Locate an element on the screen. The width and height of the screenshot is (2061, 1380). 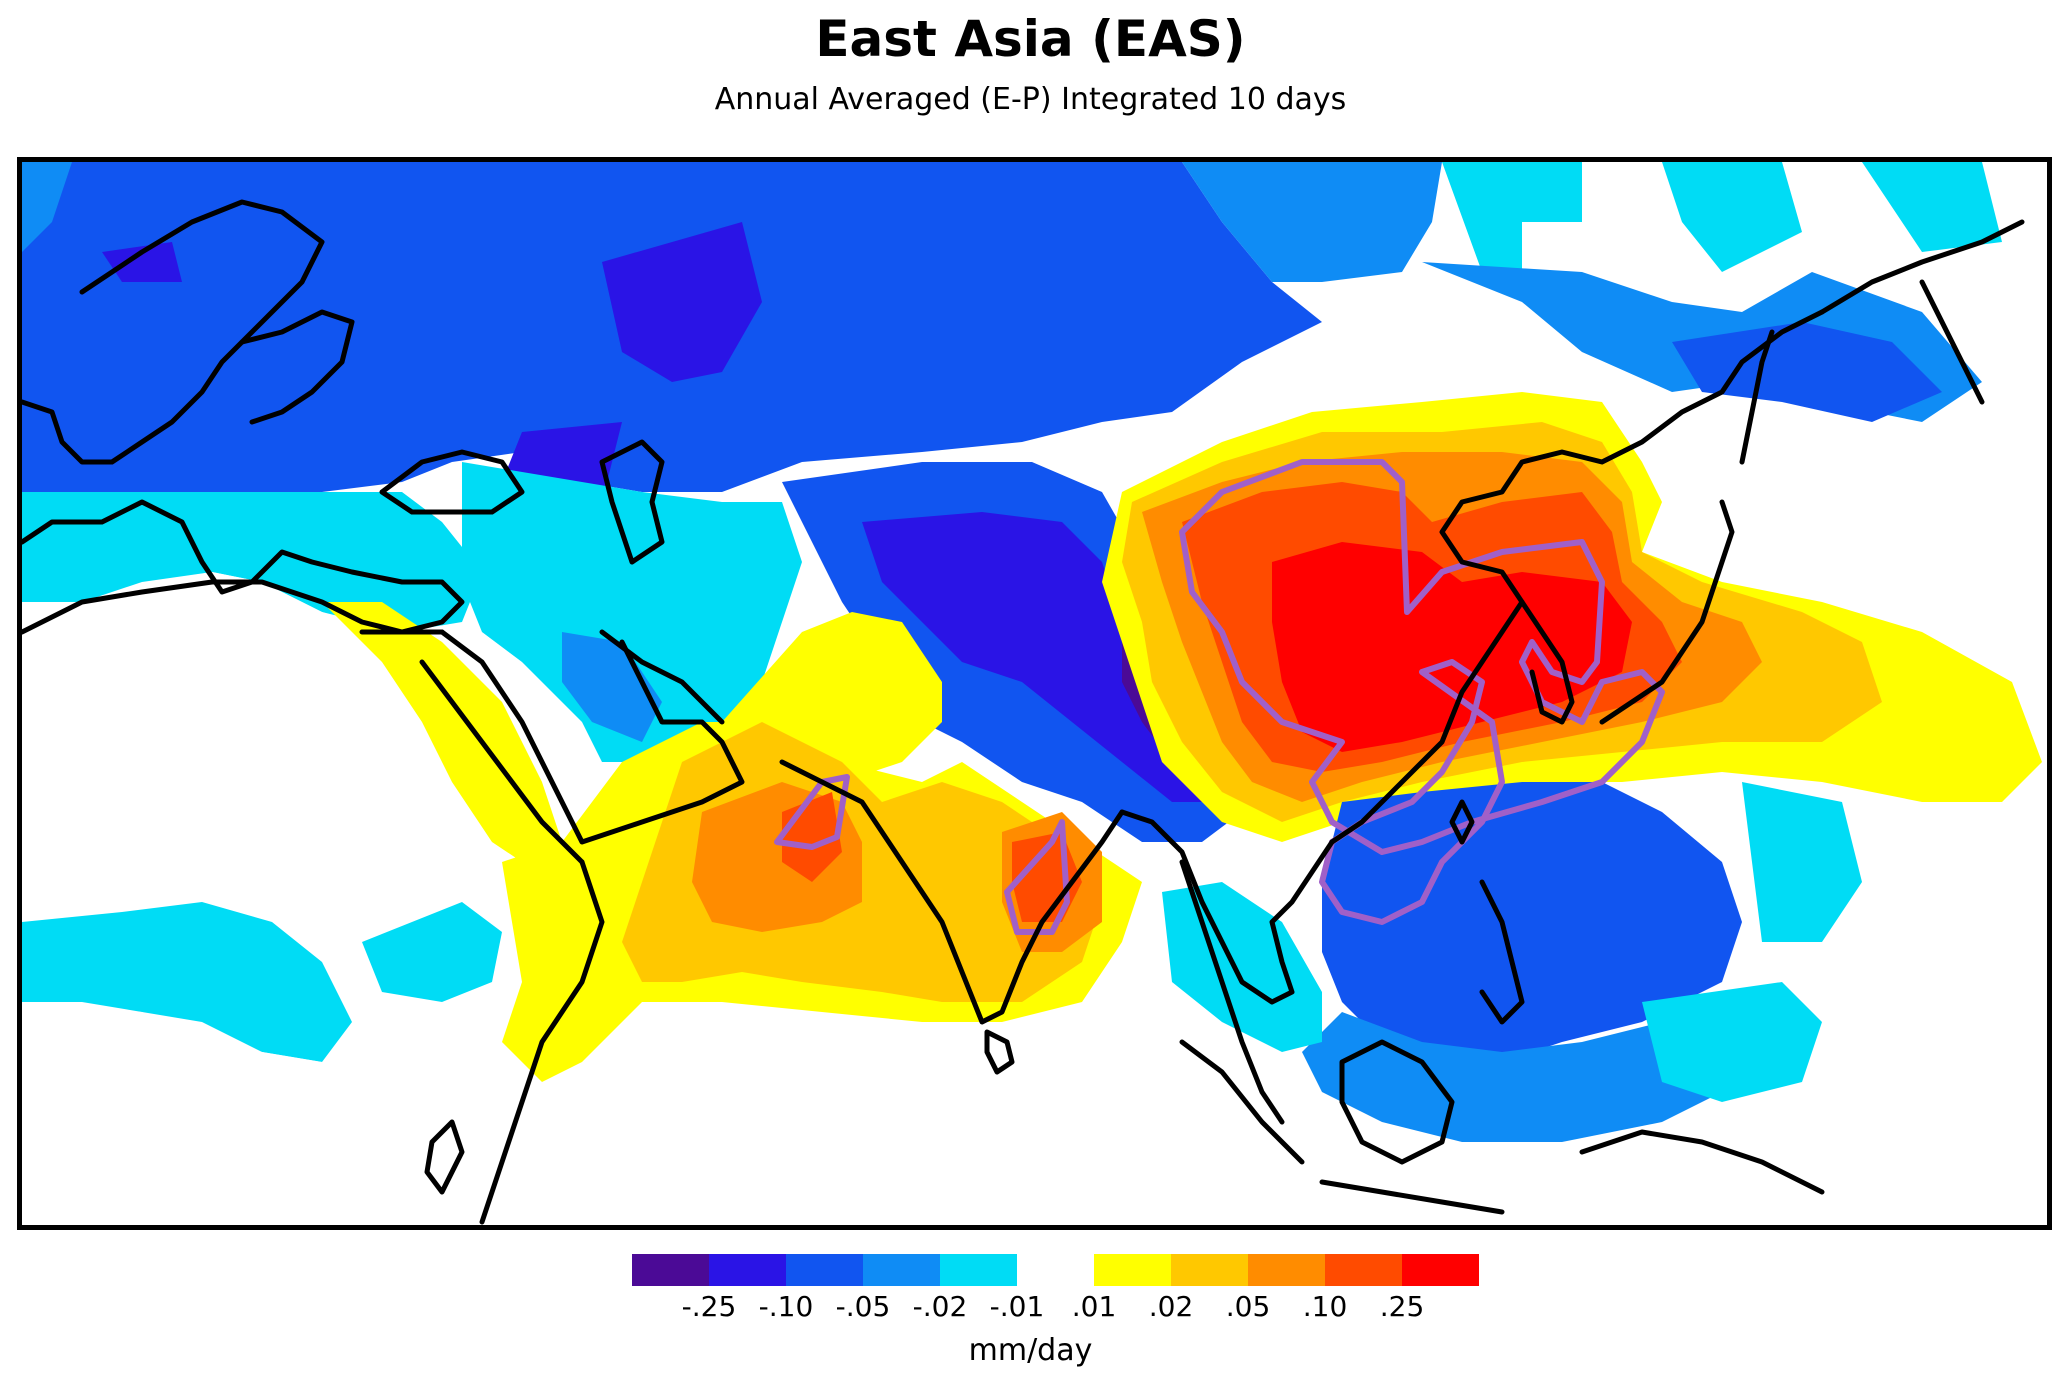
contour-east-asia-outer is located at coordinates (1422, 657).